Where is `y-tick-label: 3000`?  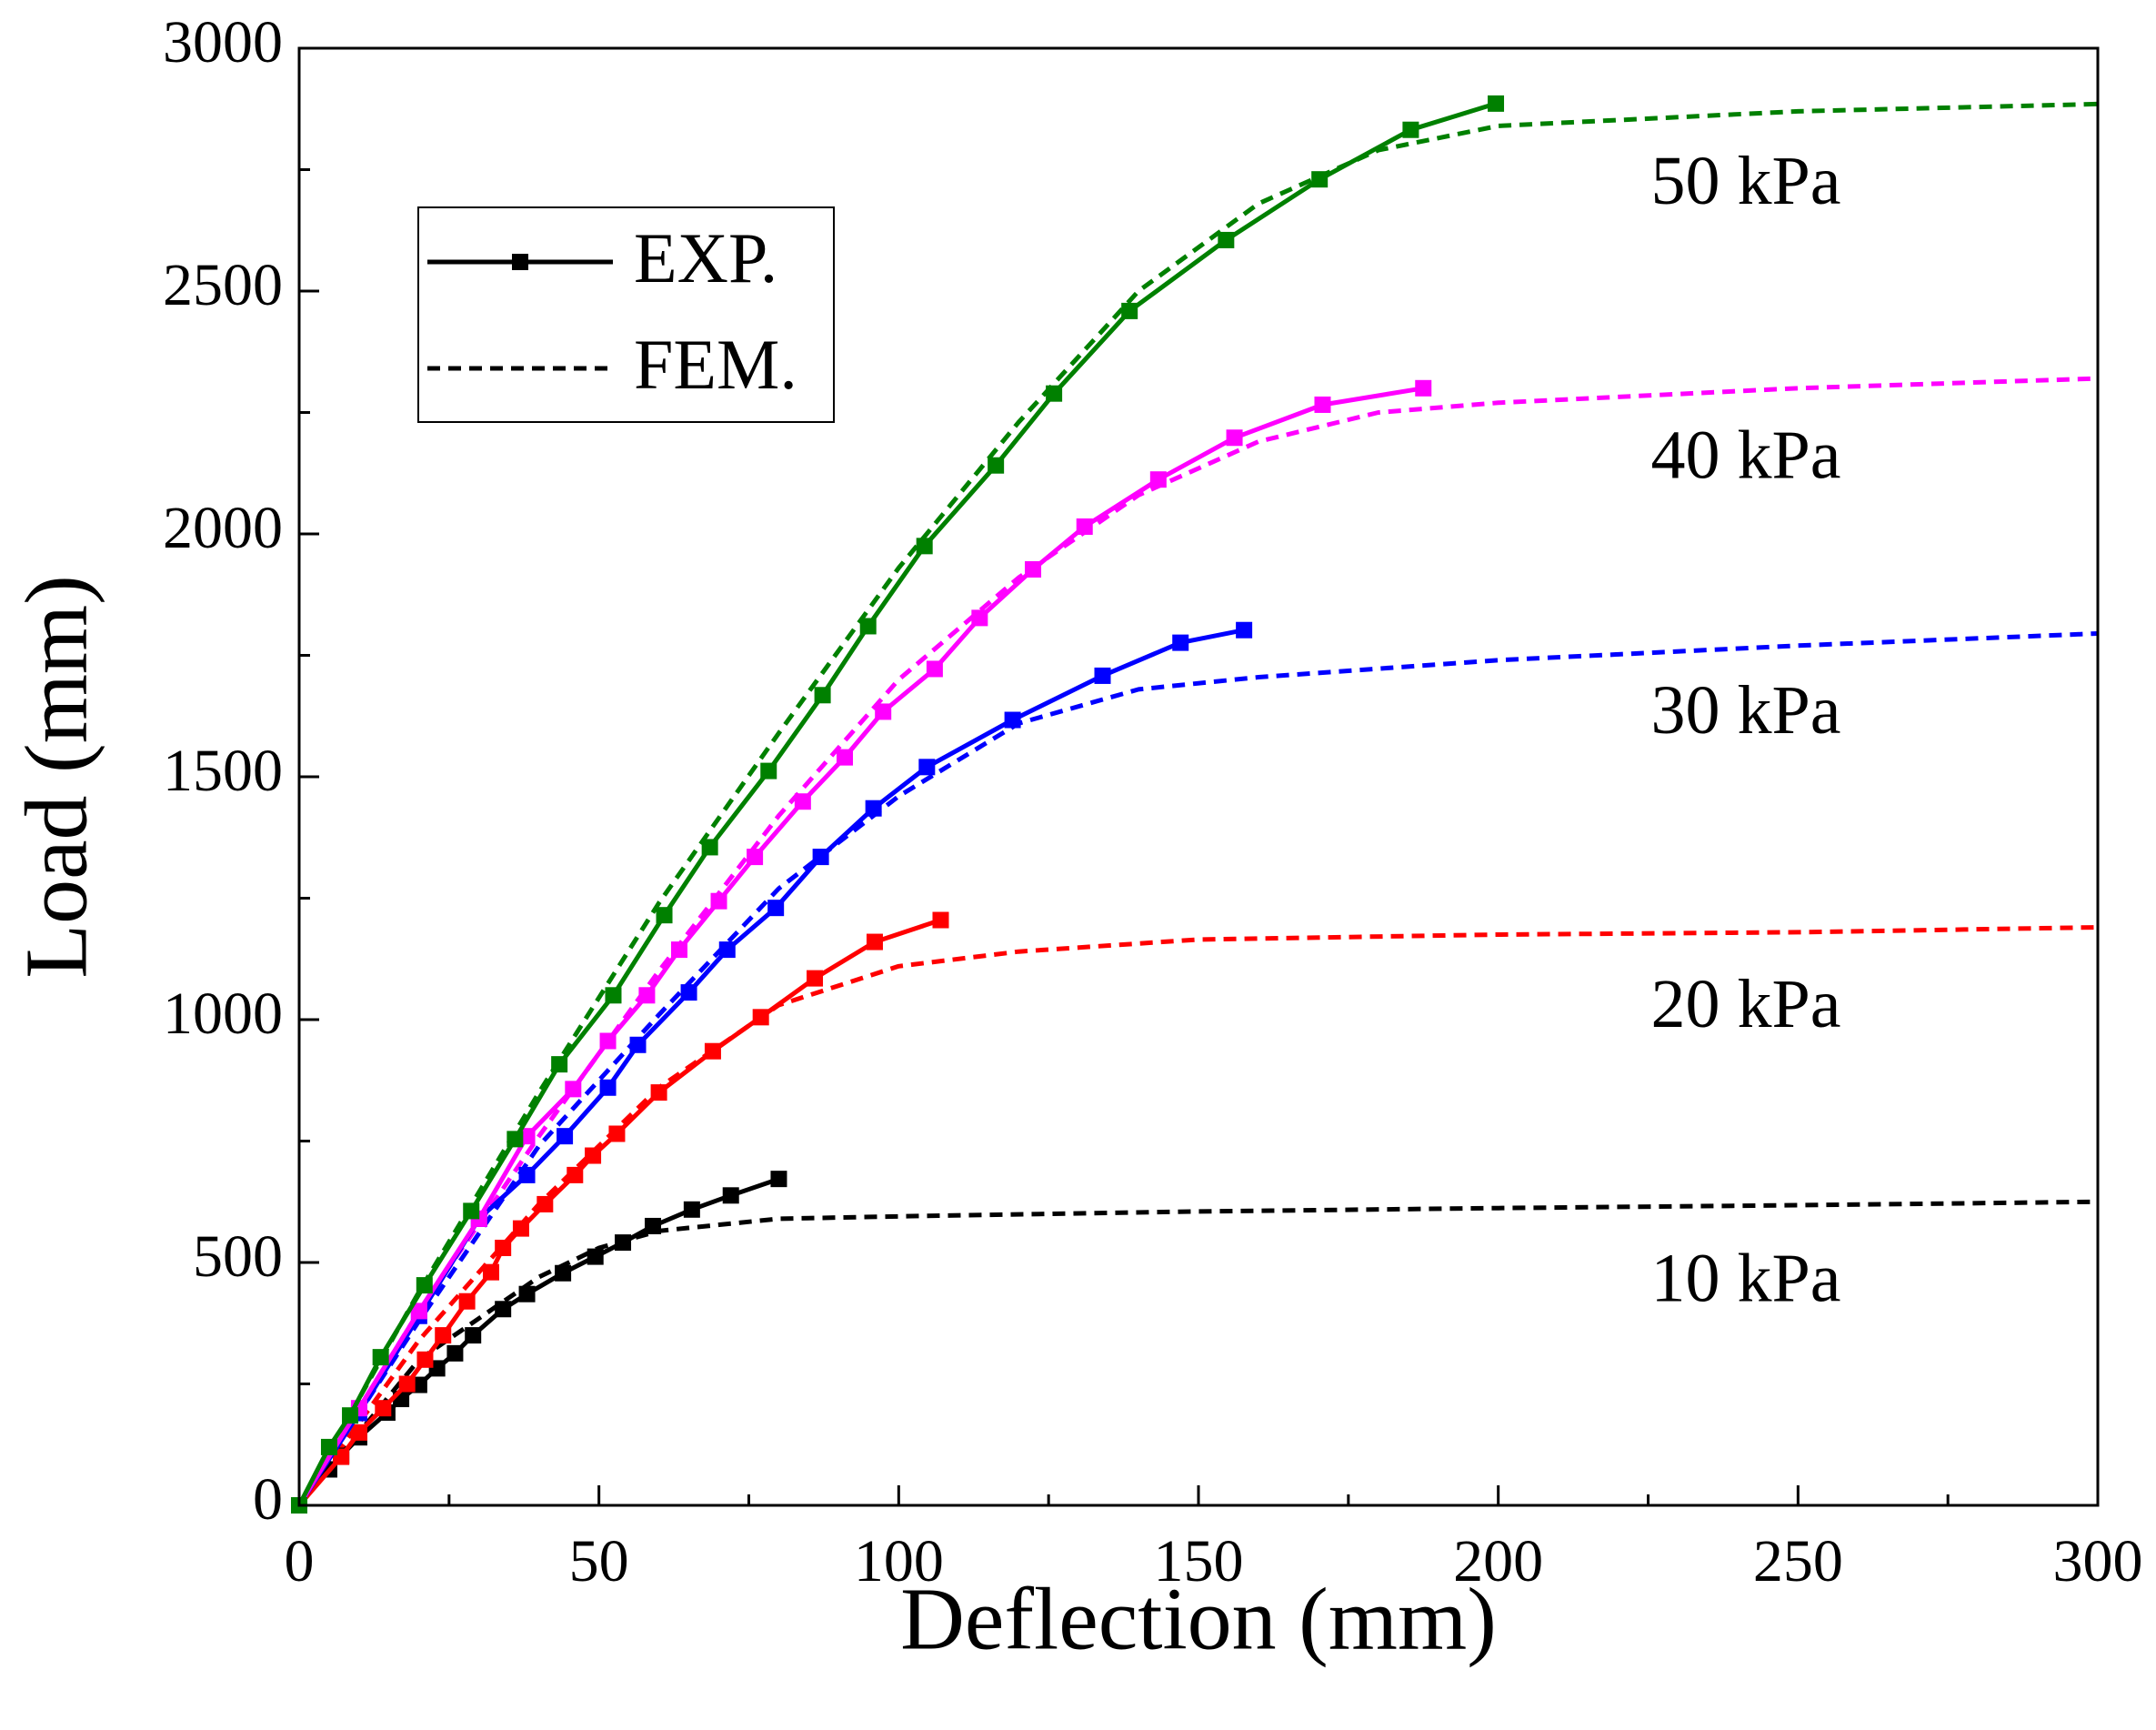
y-tick-label: 3000 is located at coordinates (223, 42).